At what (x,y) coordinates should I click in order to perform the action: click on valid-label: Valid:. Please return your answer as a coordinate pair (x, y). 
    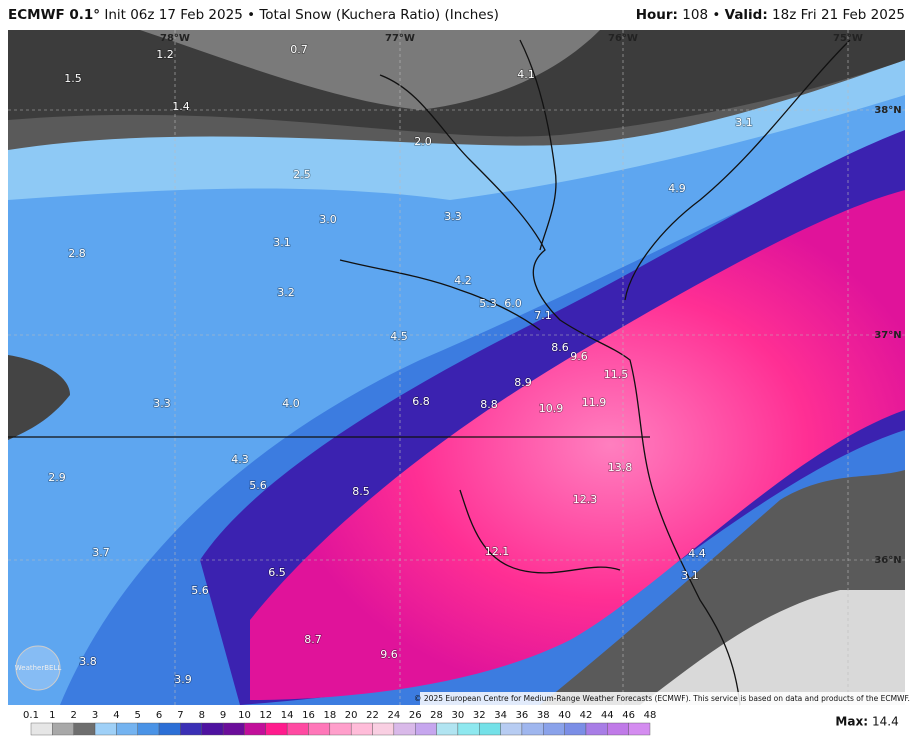
    Looking at the image, I should click on (746, 15).